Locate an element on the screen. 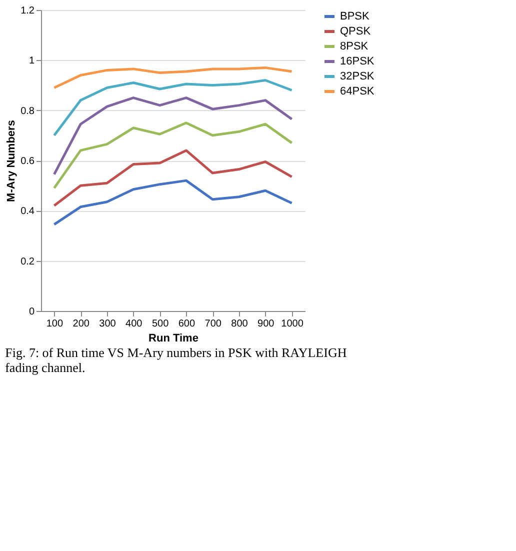 The height and width of the screenshot is (551, 516). y-tick-label: 0.4 is located at coordinates (27, 212).